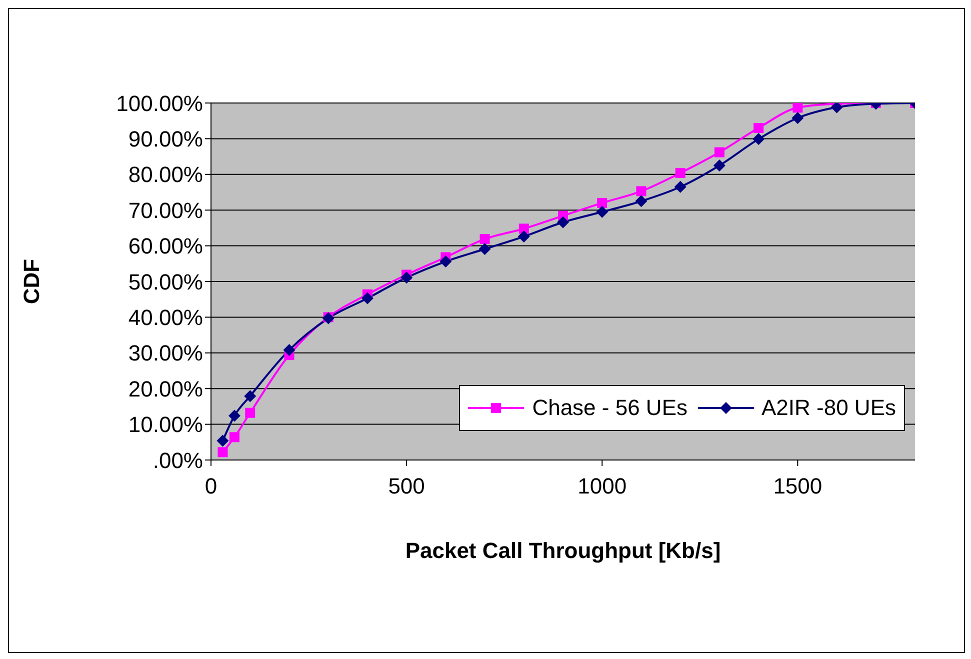  What do you see at coordinates (159, 103) in the screenshot?
I see `y-tick-label: 100.00%` at bounding box center [159, 103].